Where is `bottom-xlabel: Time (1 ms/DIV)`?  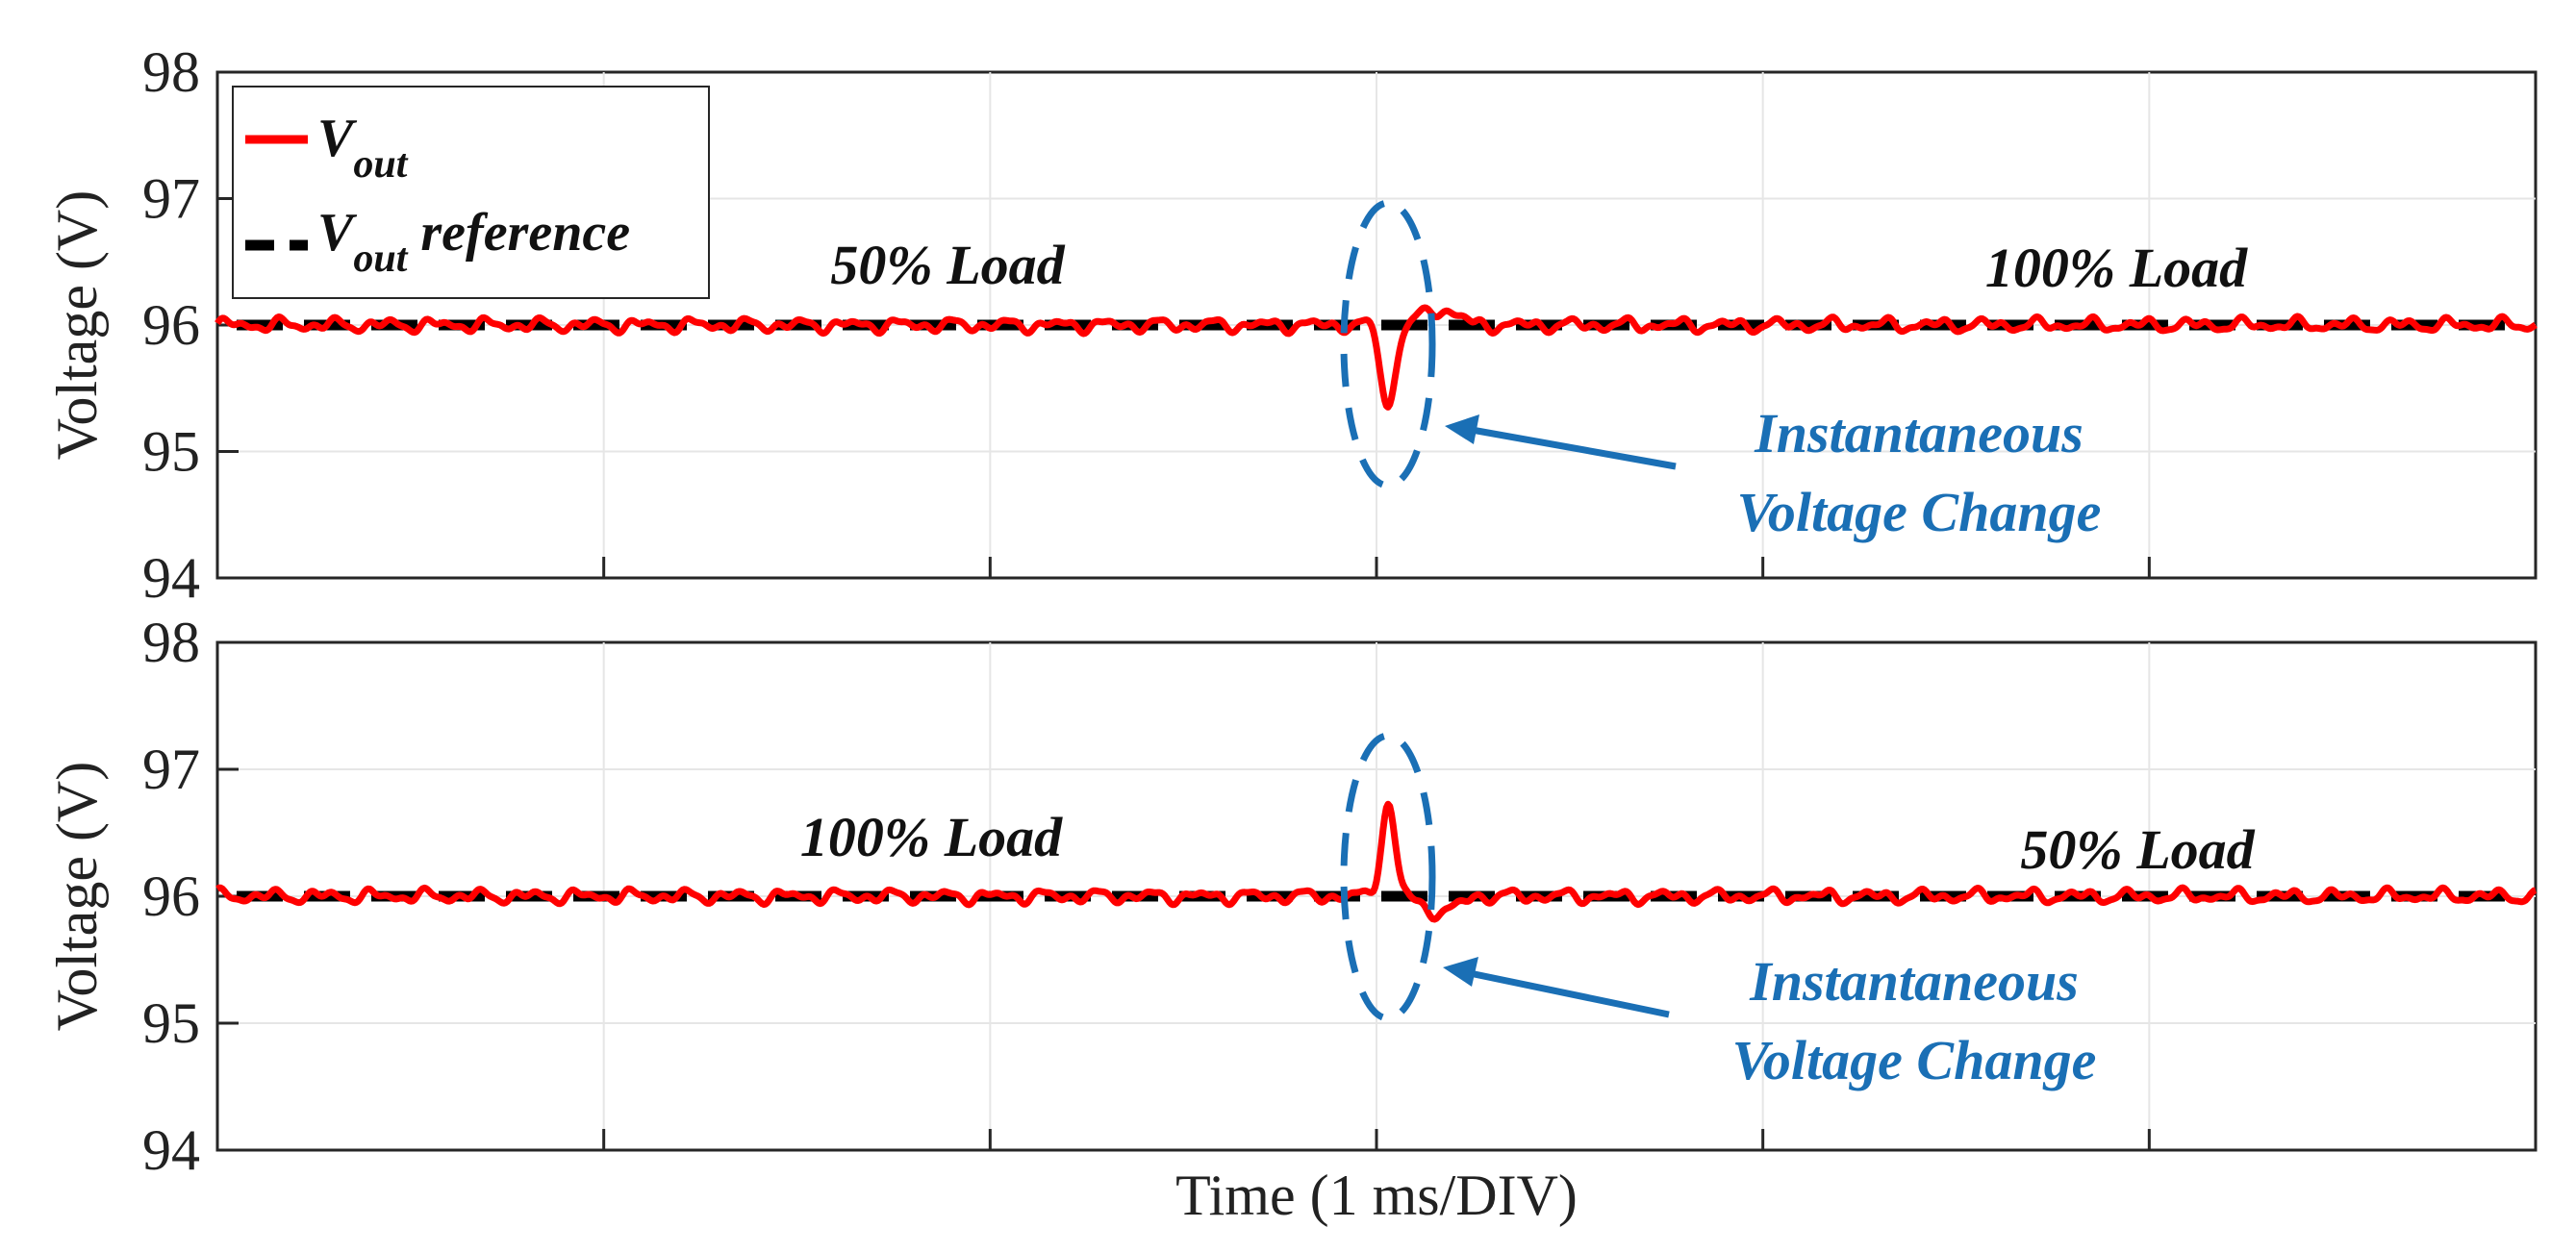 bottom-xlabel: Time (1 ms/DIV) is located at coordinates (1376, 1195).